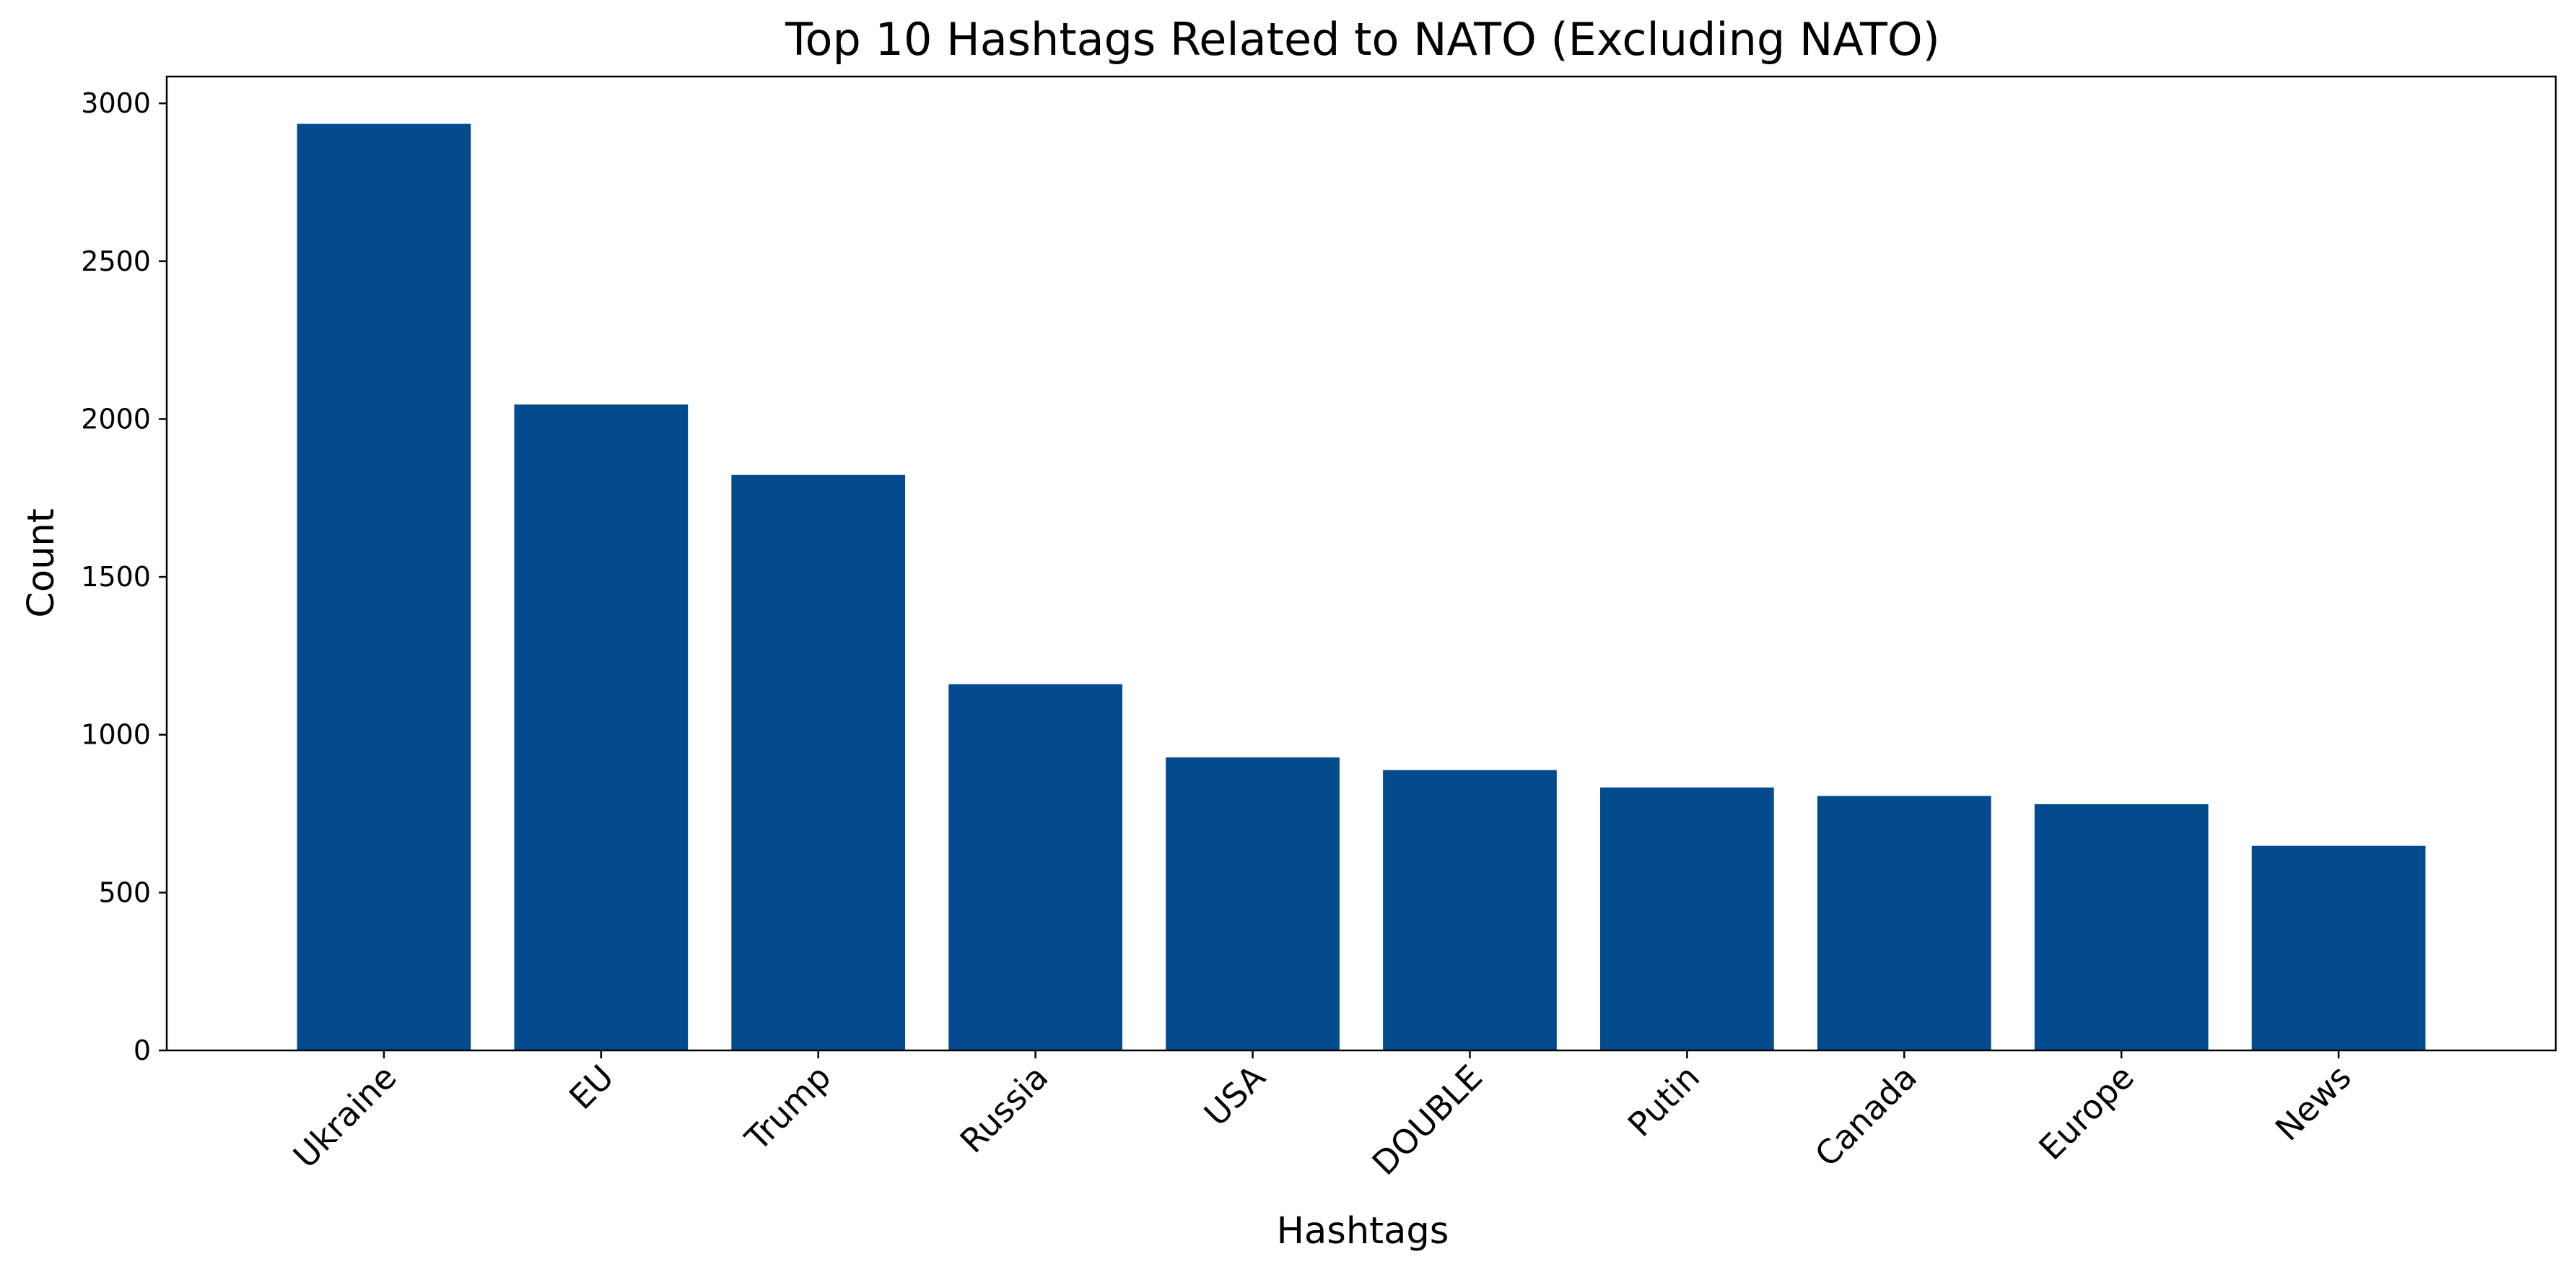 Image resolution: width=2576 pixels, height=1280 pixels. I want to click on bar-usa, so click(1253, 903).